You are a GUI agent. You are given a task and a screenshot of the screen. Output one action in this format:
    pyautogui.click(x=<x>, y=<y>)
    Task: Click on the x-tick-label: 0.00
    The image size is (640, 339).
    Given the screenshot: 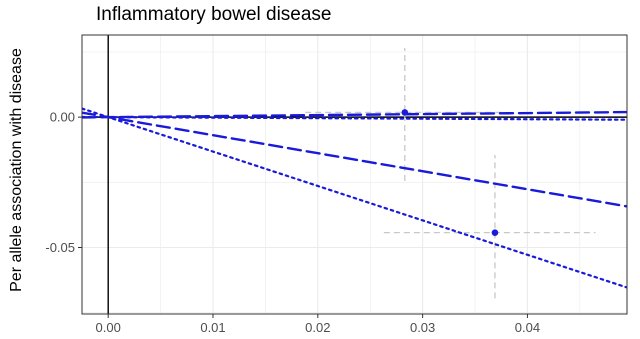 What is the action you would take?
    pyautogui.click(x=108, y=327)
    